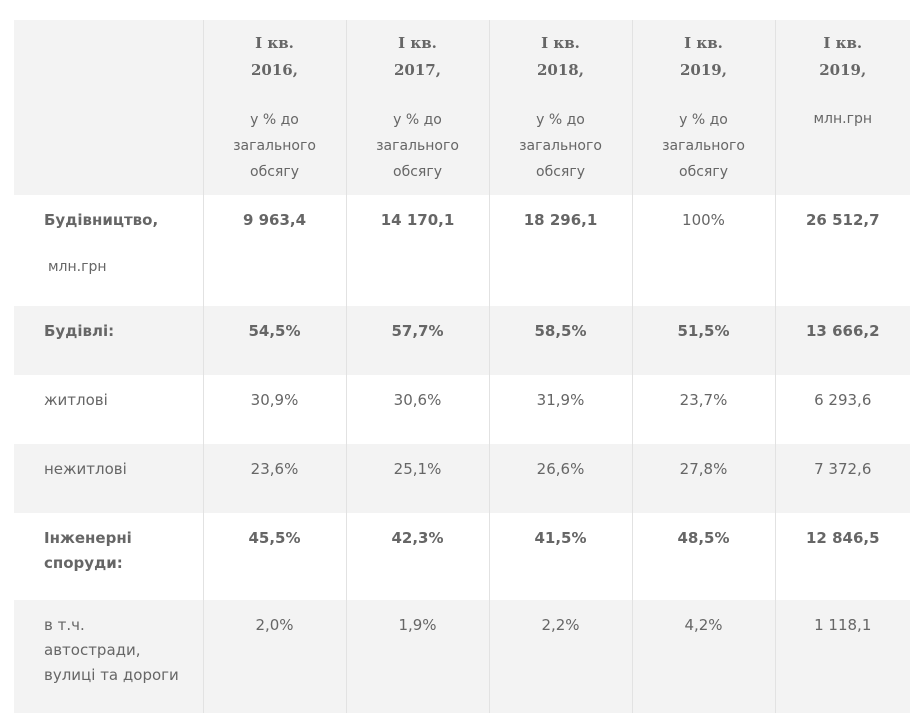 The width and height of the screenshot is (920, 713). What do you see at coordinates (108, 478) in the screenshot?
I see `row-label: нежитлові` at bounding box center [108, 478].